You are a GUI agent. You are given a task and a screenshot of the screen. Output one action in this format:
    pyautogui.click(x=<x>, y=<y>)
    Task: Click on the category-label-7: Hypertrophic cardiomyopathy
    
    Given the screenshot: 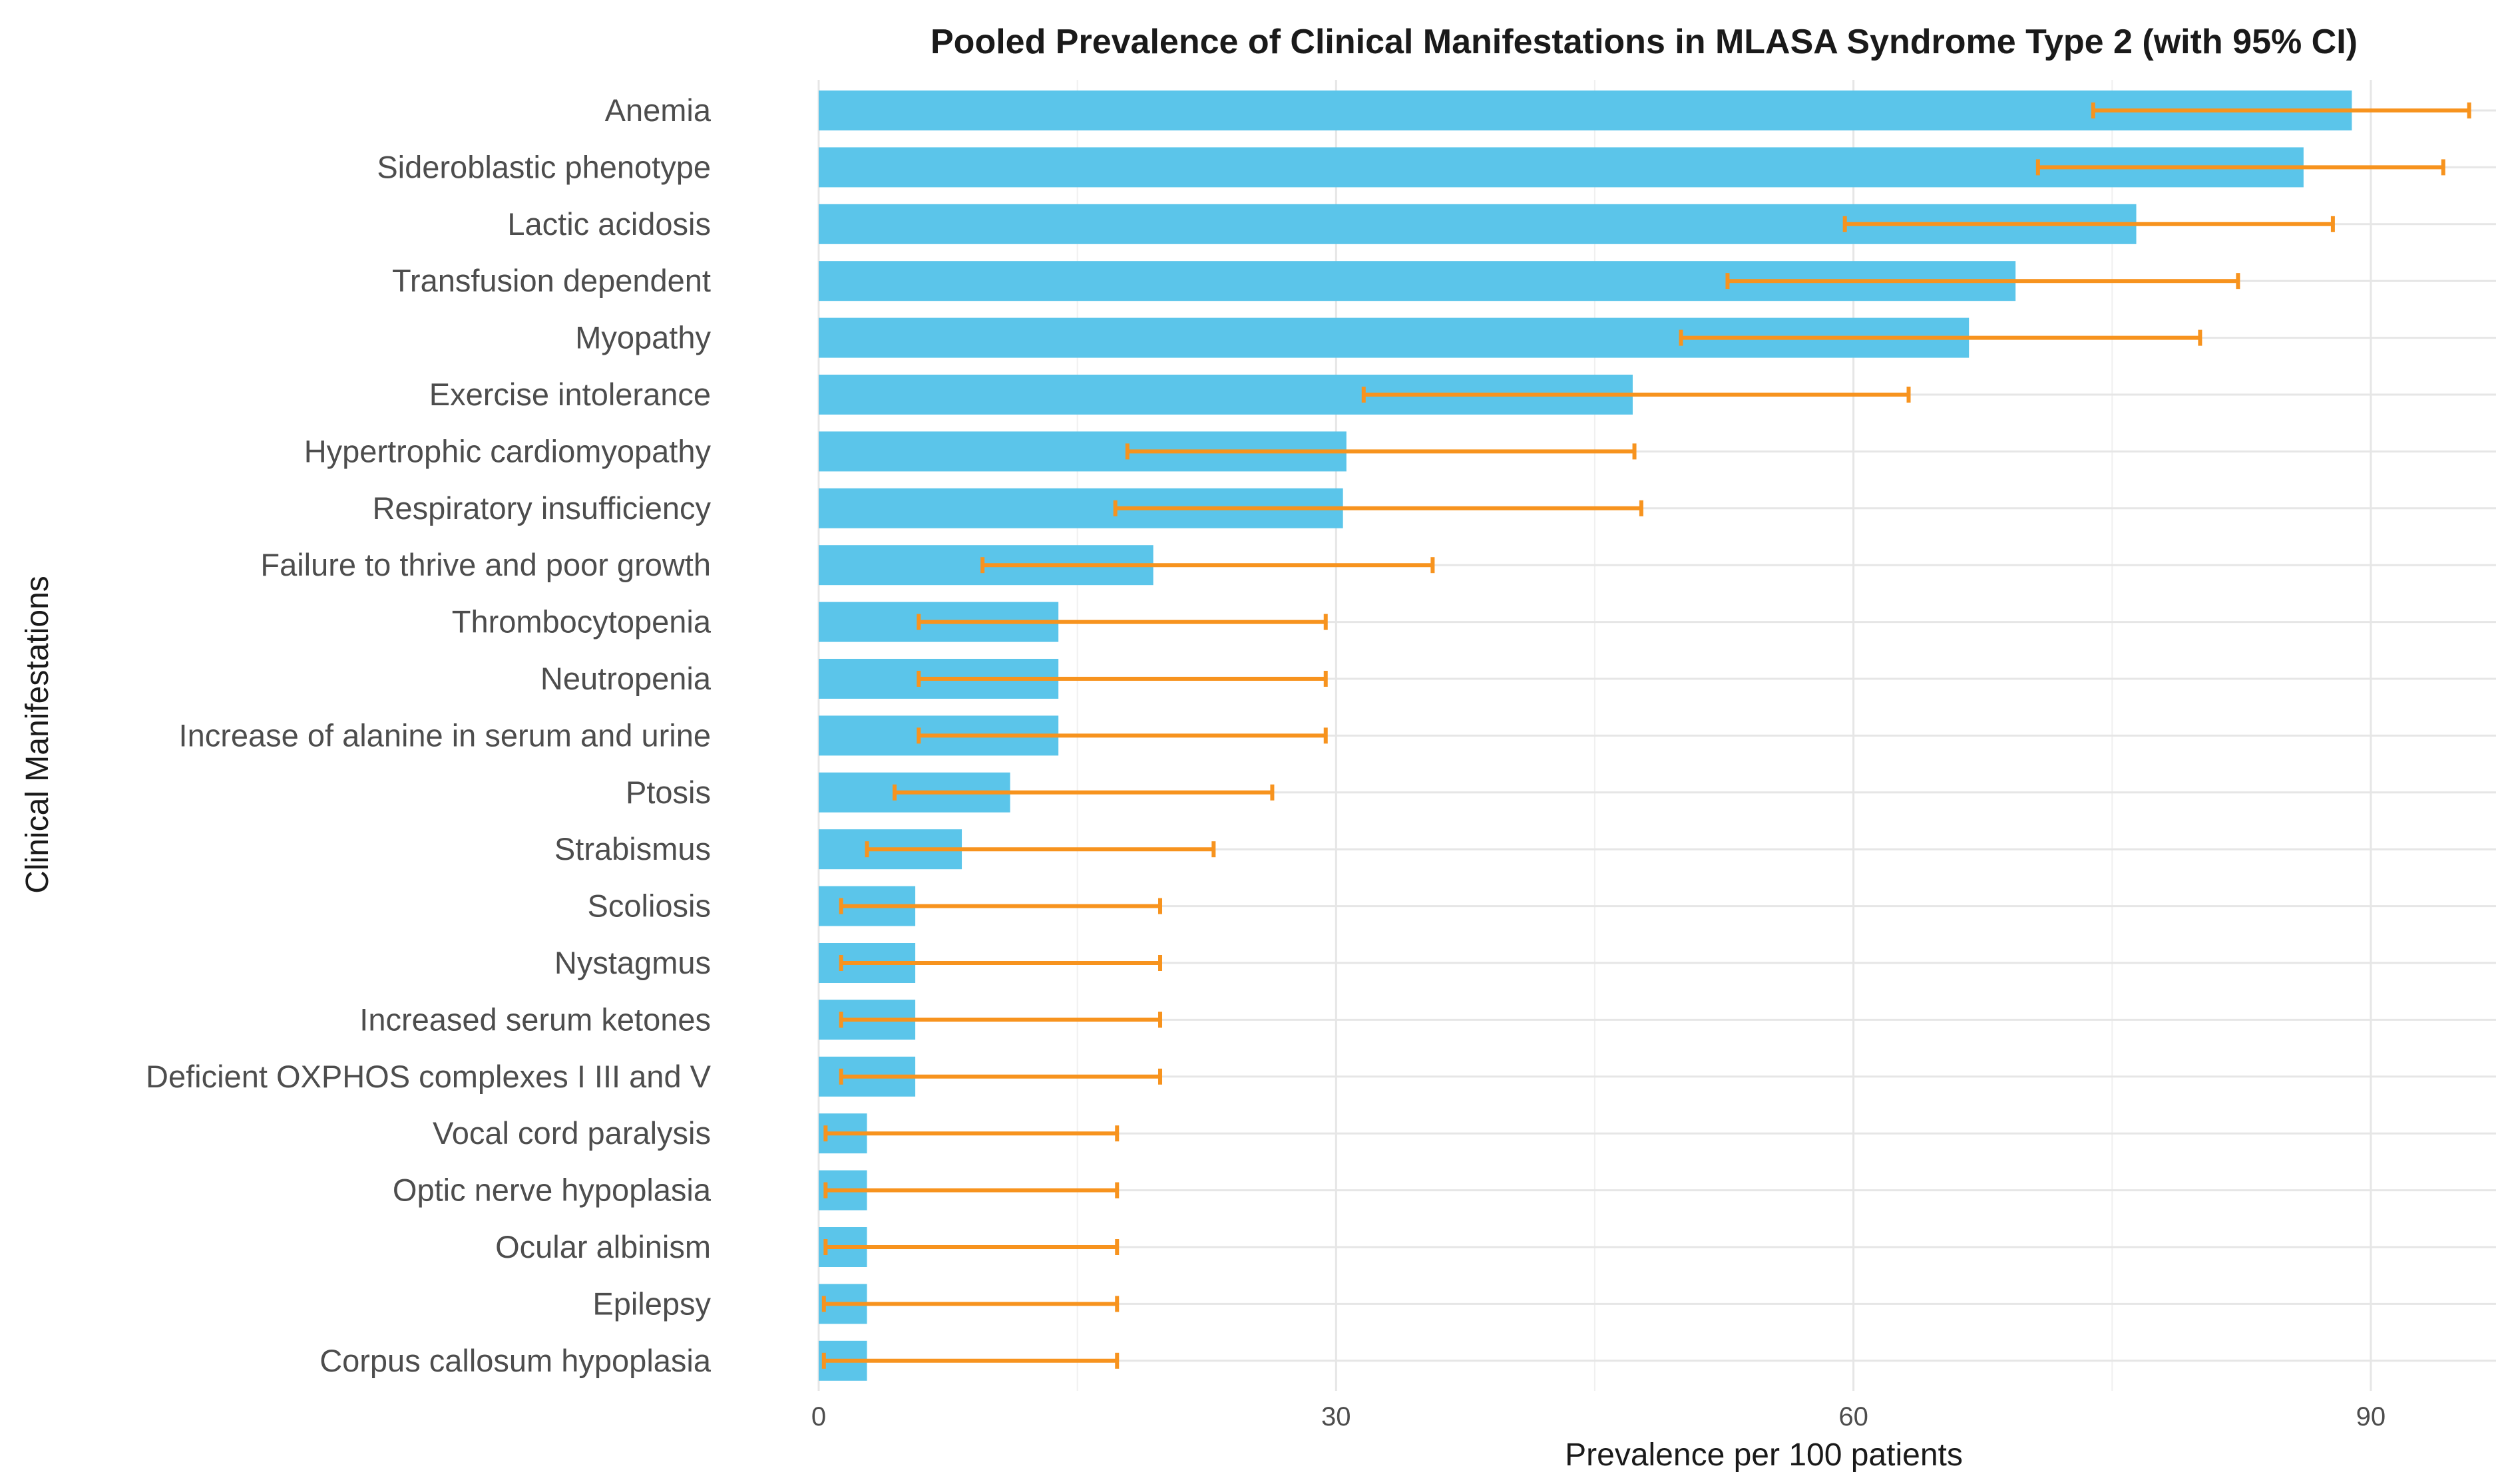 What is the action you would take?
    pyautogui.click(x=508, y=450)
    